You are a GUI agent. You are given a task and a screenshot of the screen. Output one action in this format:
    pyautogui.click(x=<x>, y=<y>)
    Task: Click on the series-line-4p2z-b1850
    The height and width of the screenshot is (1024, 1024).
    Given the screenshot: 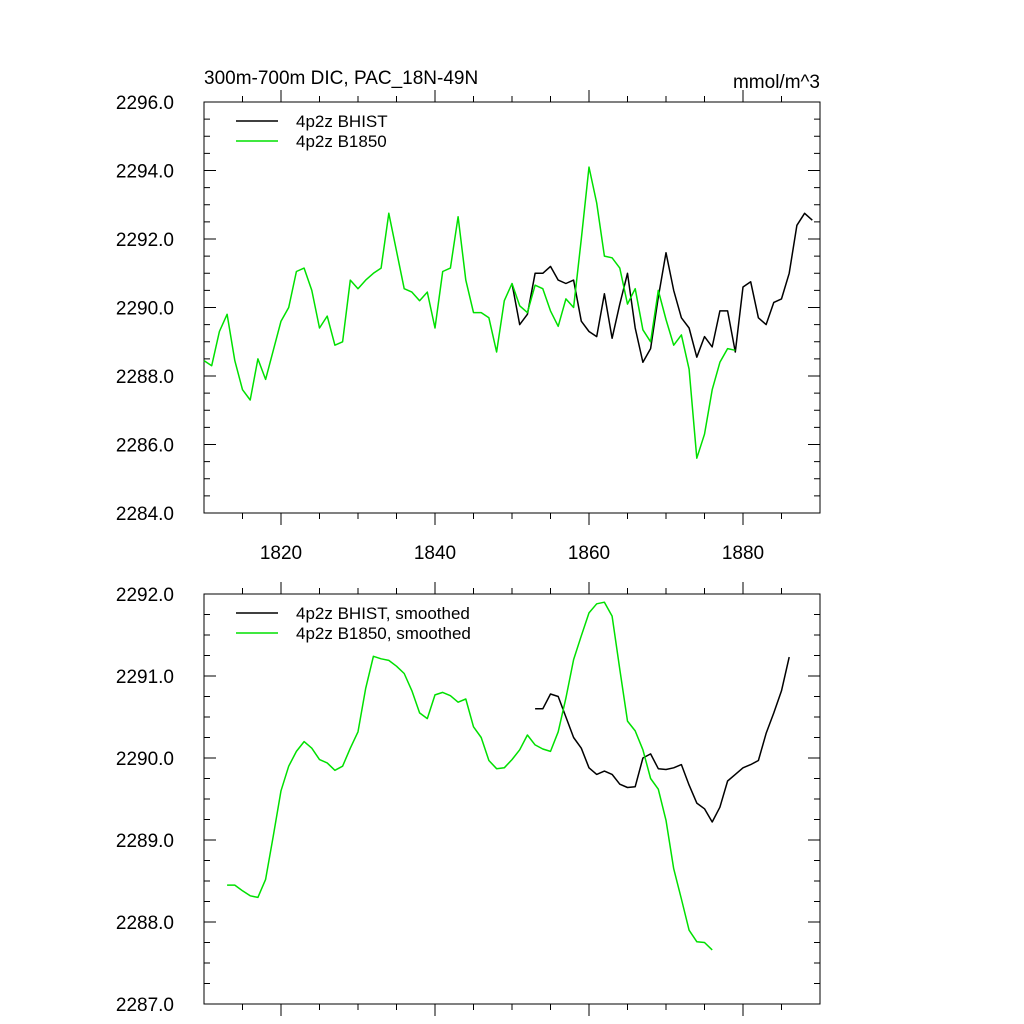 What is the action you would take?
    pyautogui.click(x=469, y=312)
    